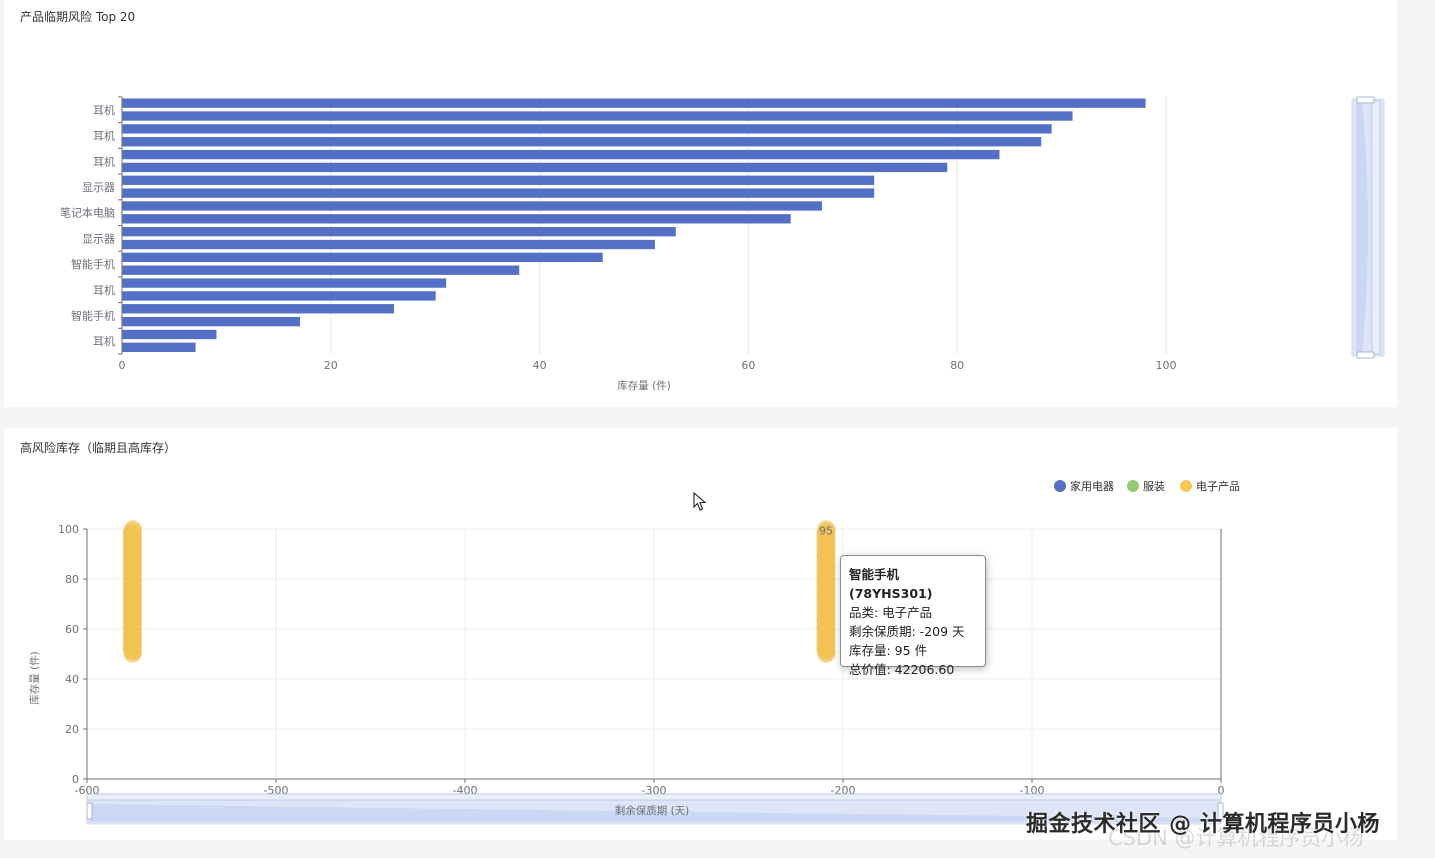 The image size is (1435, 858). I want to click on tooltip-line: 品类: 电子产品, so click(891, 612).